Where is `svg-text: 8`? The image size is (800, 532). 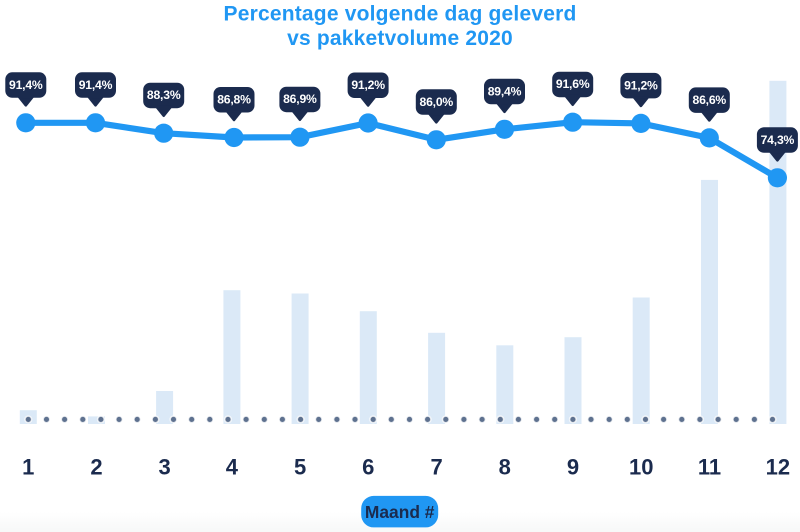 svg-text: 8 is located at coordinates (505, 467).